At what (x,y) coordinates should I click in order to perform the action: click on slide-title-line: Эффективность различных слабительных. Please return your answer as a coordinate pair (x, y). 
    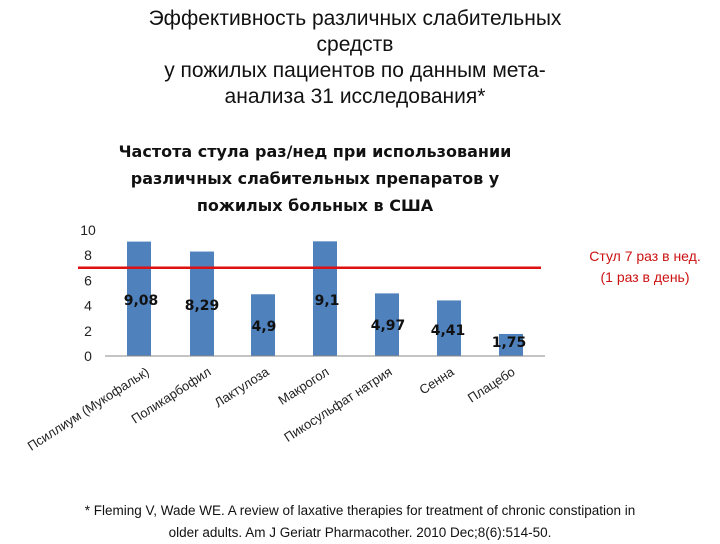
    Looking at the image, I should click on (355, 18).